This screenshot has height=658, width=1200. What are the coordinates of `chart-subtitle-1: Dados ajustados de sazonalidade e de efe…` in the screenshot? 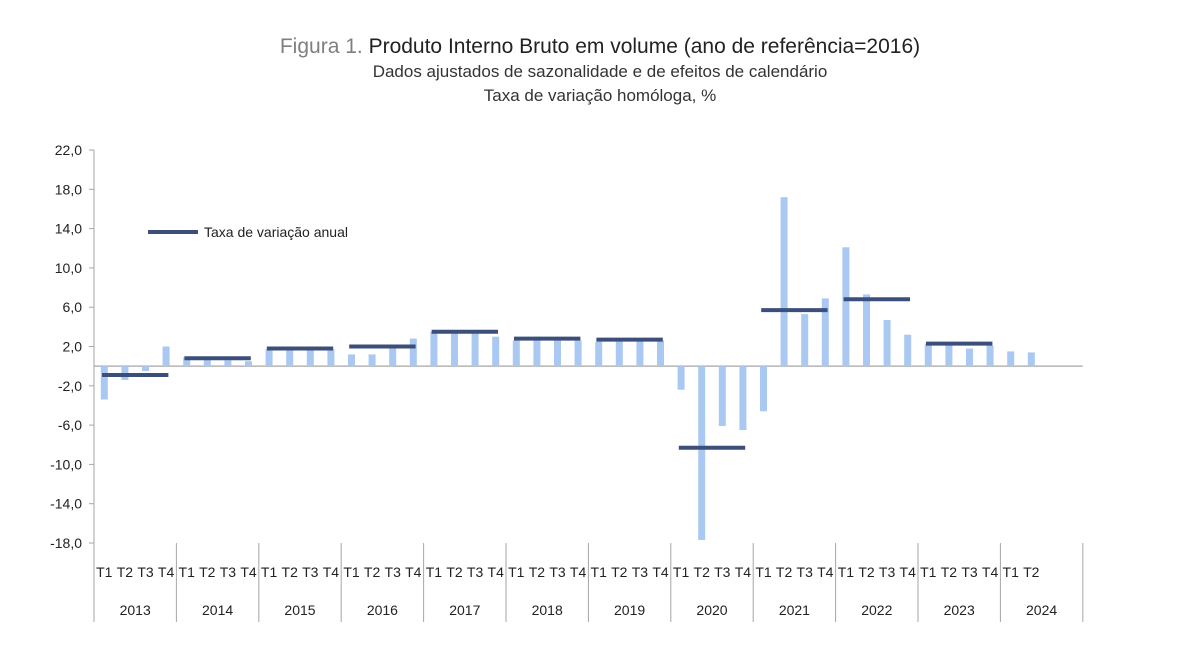 It's located at (600, 71).